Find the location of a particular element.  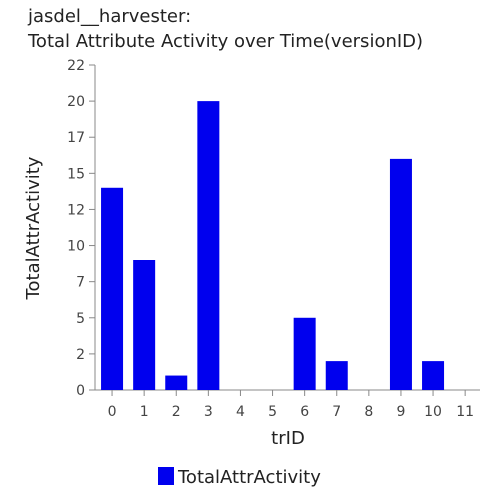

y-tick-label: 0 is located at coordinates (80, 391).